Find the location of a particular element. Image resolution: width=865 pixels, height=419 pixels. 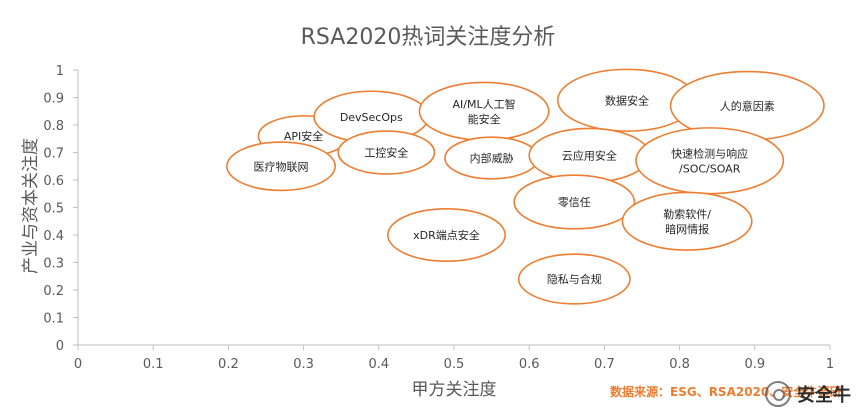

x-tick-label: 1 is located at coordinates (830, 364).